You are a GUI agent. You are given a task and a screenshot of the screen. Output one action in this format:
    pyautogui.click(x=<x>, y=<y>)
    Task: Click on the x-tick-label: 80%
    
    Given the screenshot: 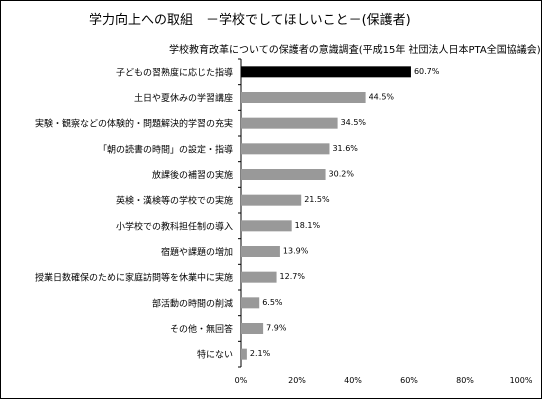 What is the action you would take?
    pyautogui.click(x=465, y=380)
    